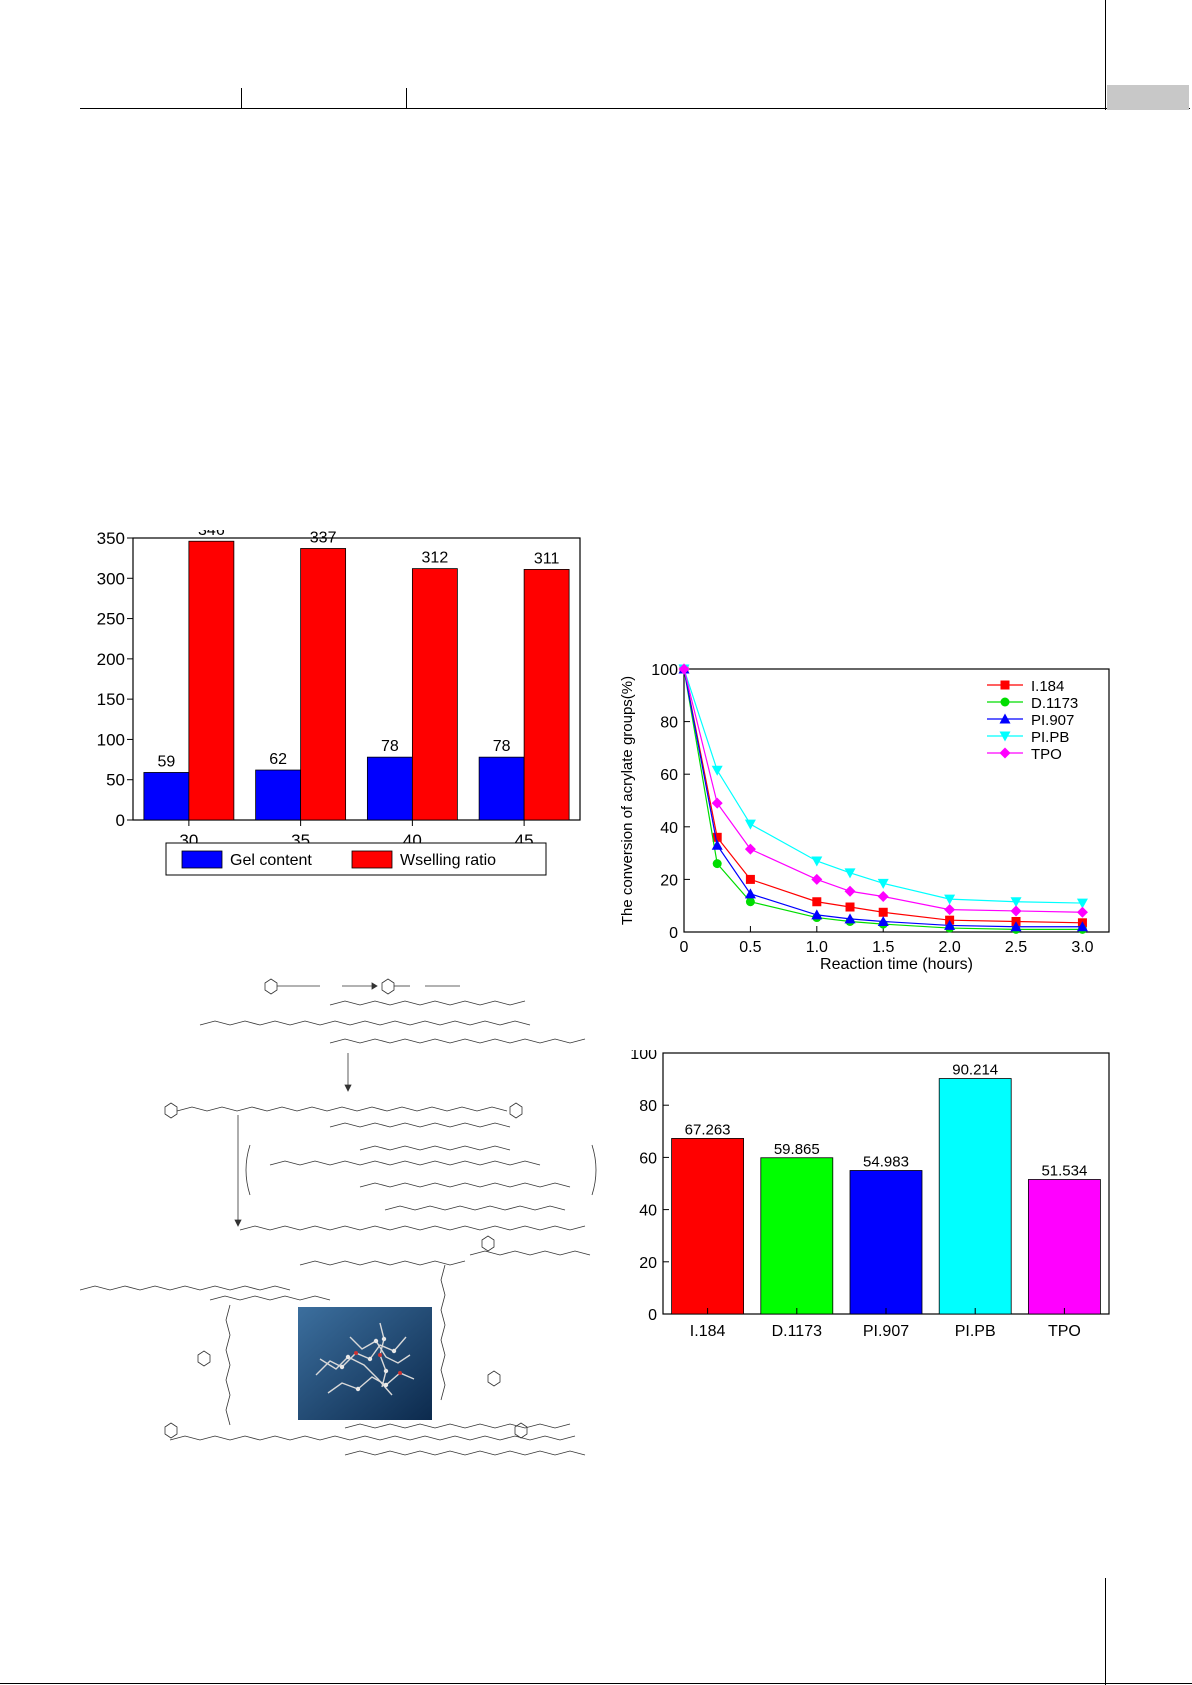 The height and width of the screenshot is (1685, 1192). I want to click on y-tick-label: 150, so click(111, 699).